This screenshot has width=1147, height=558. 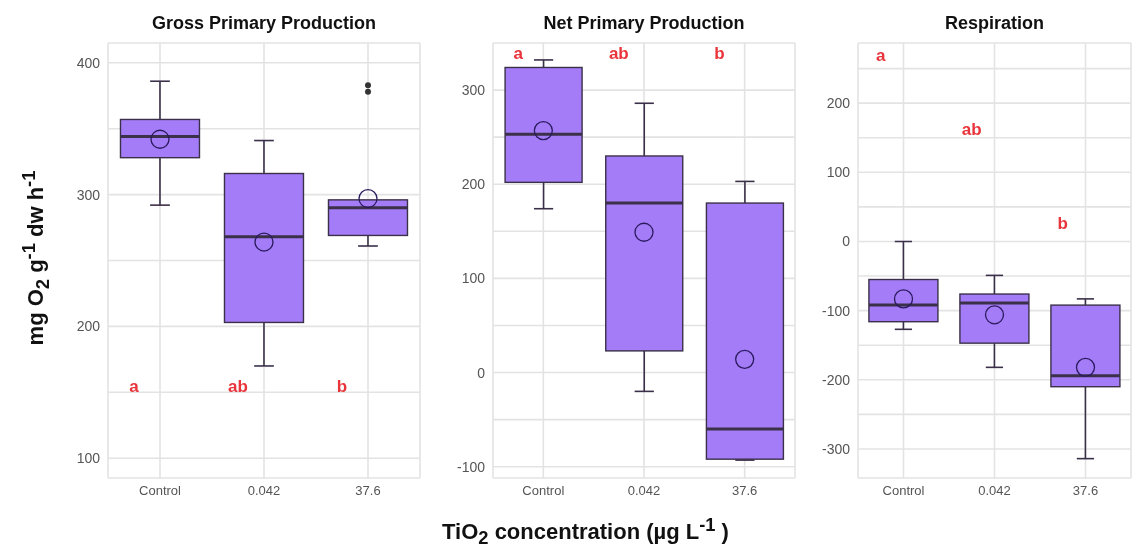 I want to click on chart-title: Gross Primary Production, so click(x=264, y=23).